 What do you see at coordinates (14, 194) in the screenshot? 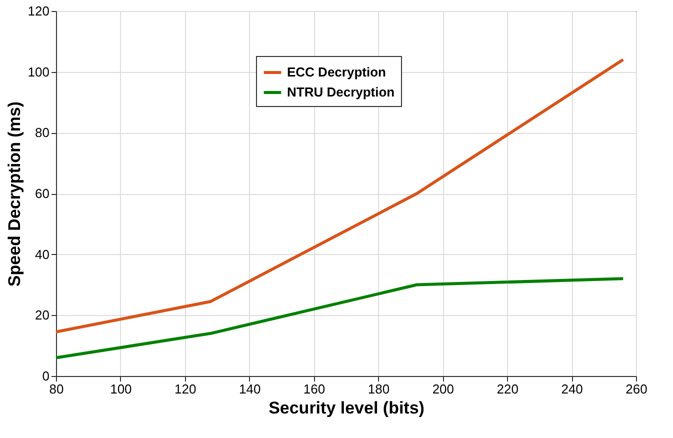
I see `y-axis-title: Speed Decryption (ms)` at bounding box center [14, 194].